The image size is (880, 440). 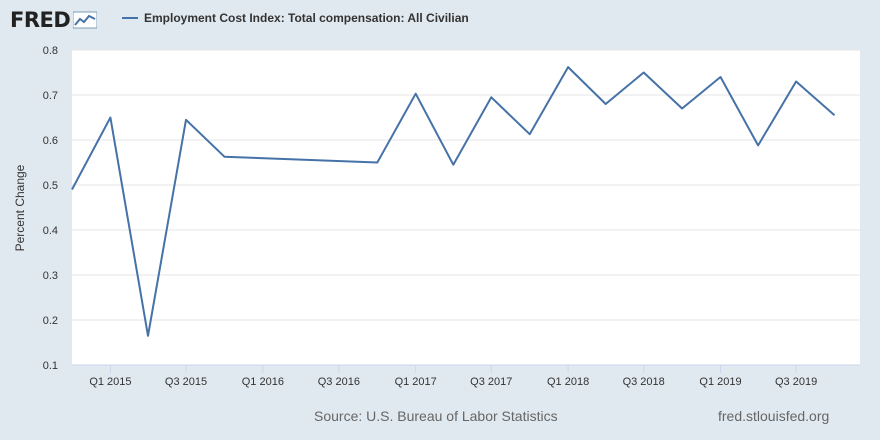 I want to click on y-tick-label: 0.1, so click(x=50, y=366).